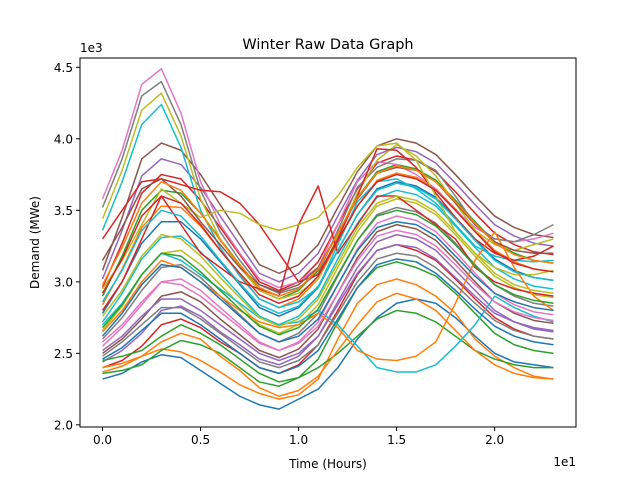 This screenshot has width=640, height=480. Describe the element at coordinates (63, 354) in the screenshot. I see `y-tick-label: 2.5` at that location.